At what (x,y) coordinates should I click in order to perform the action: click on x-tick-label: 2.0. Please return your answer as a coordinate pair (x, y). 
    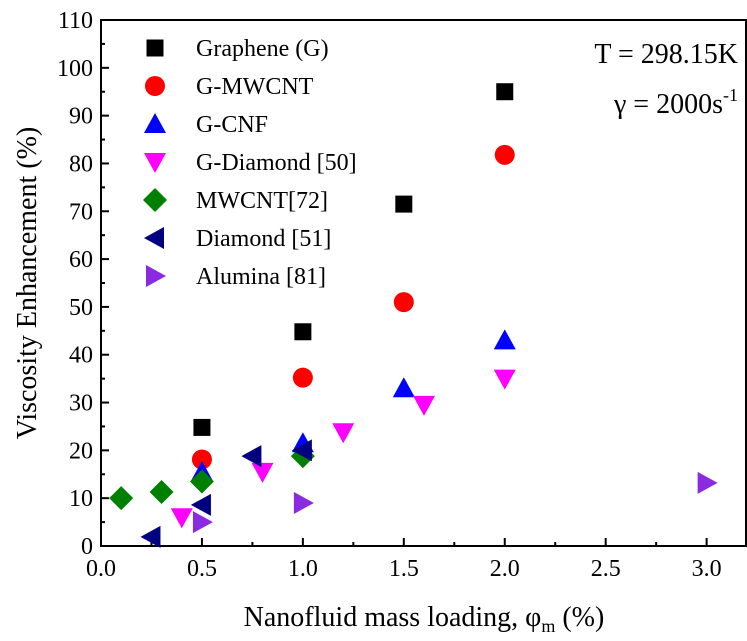
    Looking at the image, I should click on (505, 569).